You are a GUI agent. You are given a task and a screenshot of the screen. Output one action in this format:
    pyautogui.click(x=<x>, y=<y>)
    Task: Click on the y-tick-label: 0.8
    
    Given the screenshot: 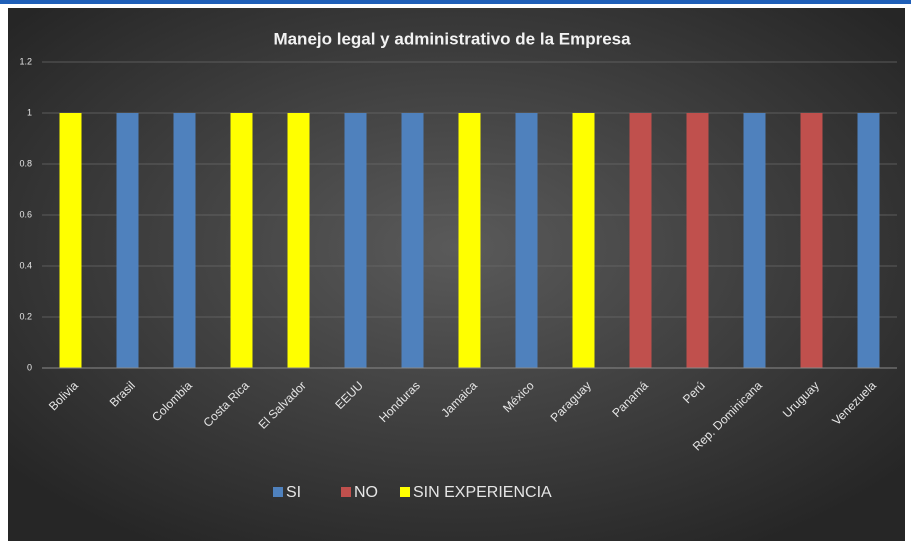 What is the action you would take?
    pyautogui.click(x=25, y=163)
    